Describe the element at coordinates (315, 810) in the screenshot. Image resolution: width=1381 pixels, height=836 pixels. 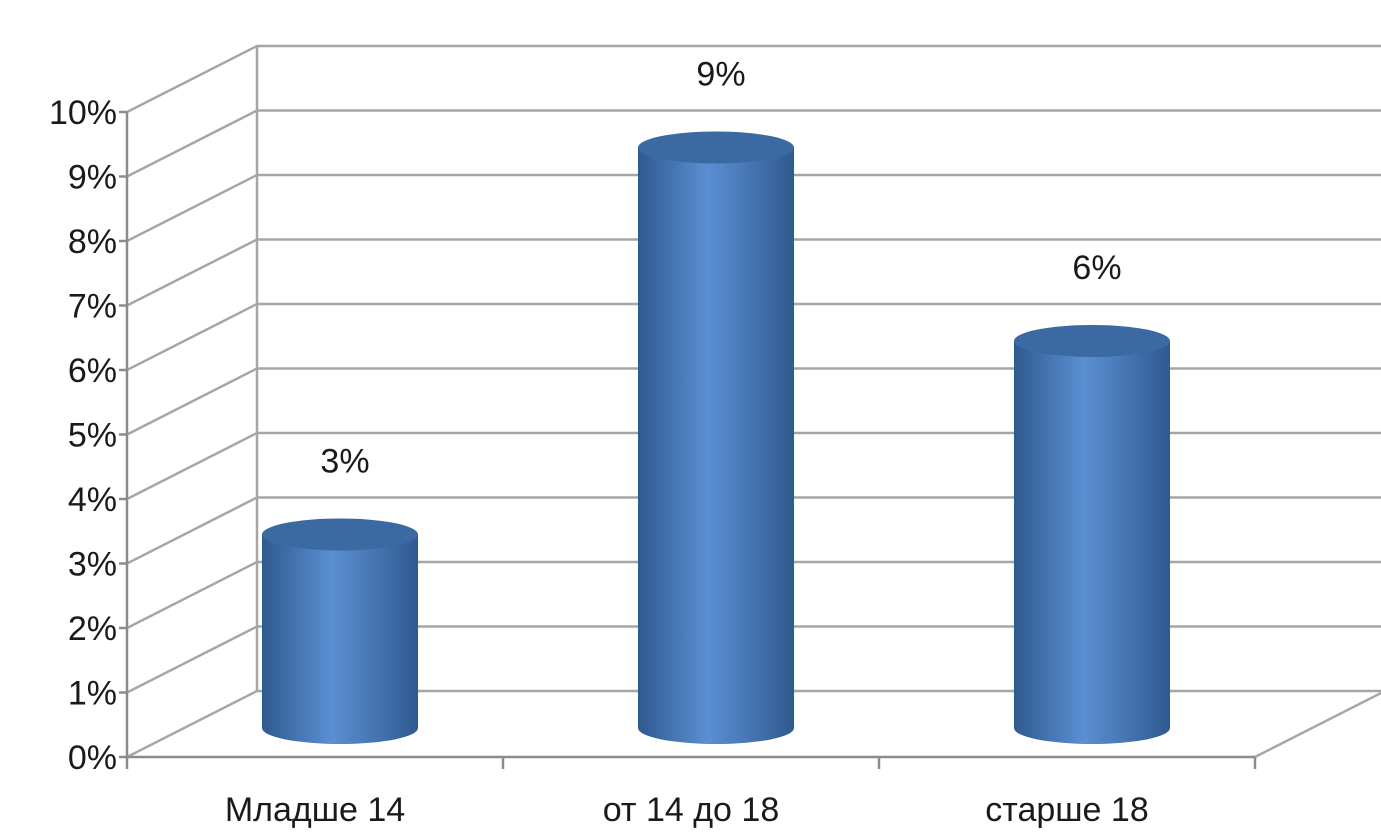
I see `category-label: Младше 14` at that location.